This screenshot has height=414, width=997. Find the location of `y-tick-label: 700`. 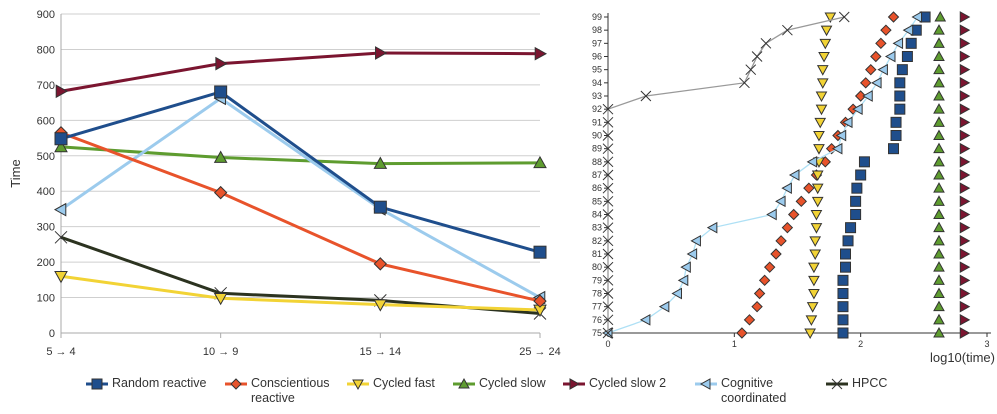

y-tick-label: 700 is located at coordinates (46, 86).